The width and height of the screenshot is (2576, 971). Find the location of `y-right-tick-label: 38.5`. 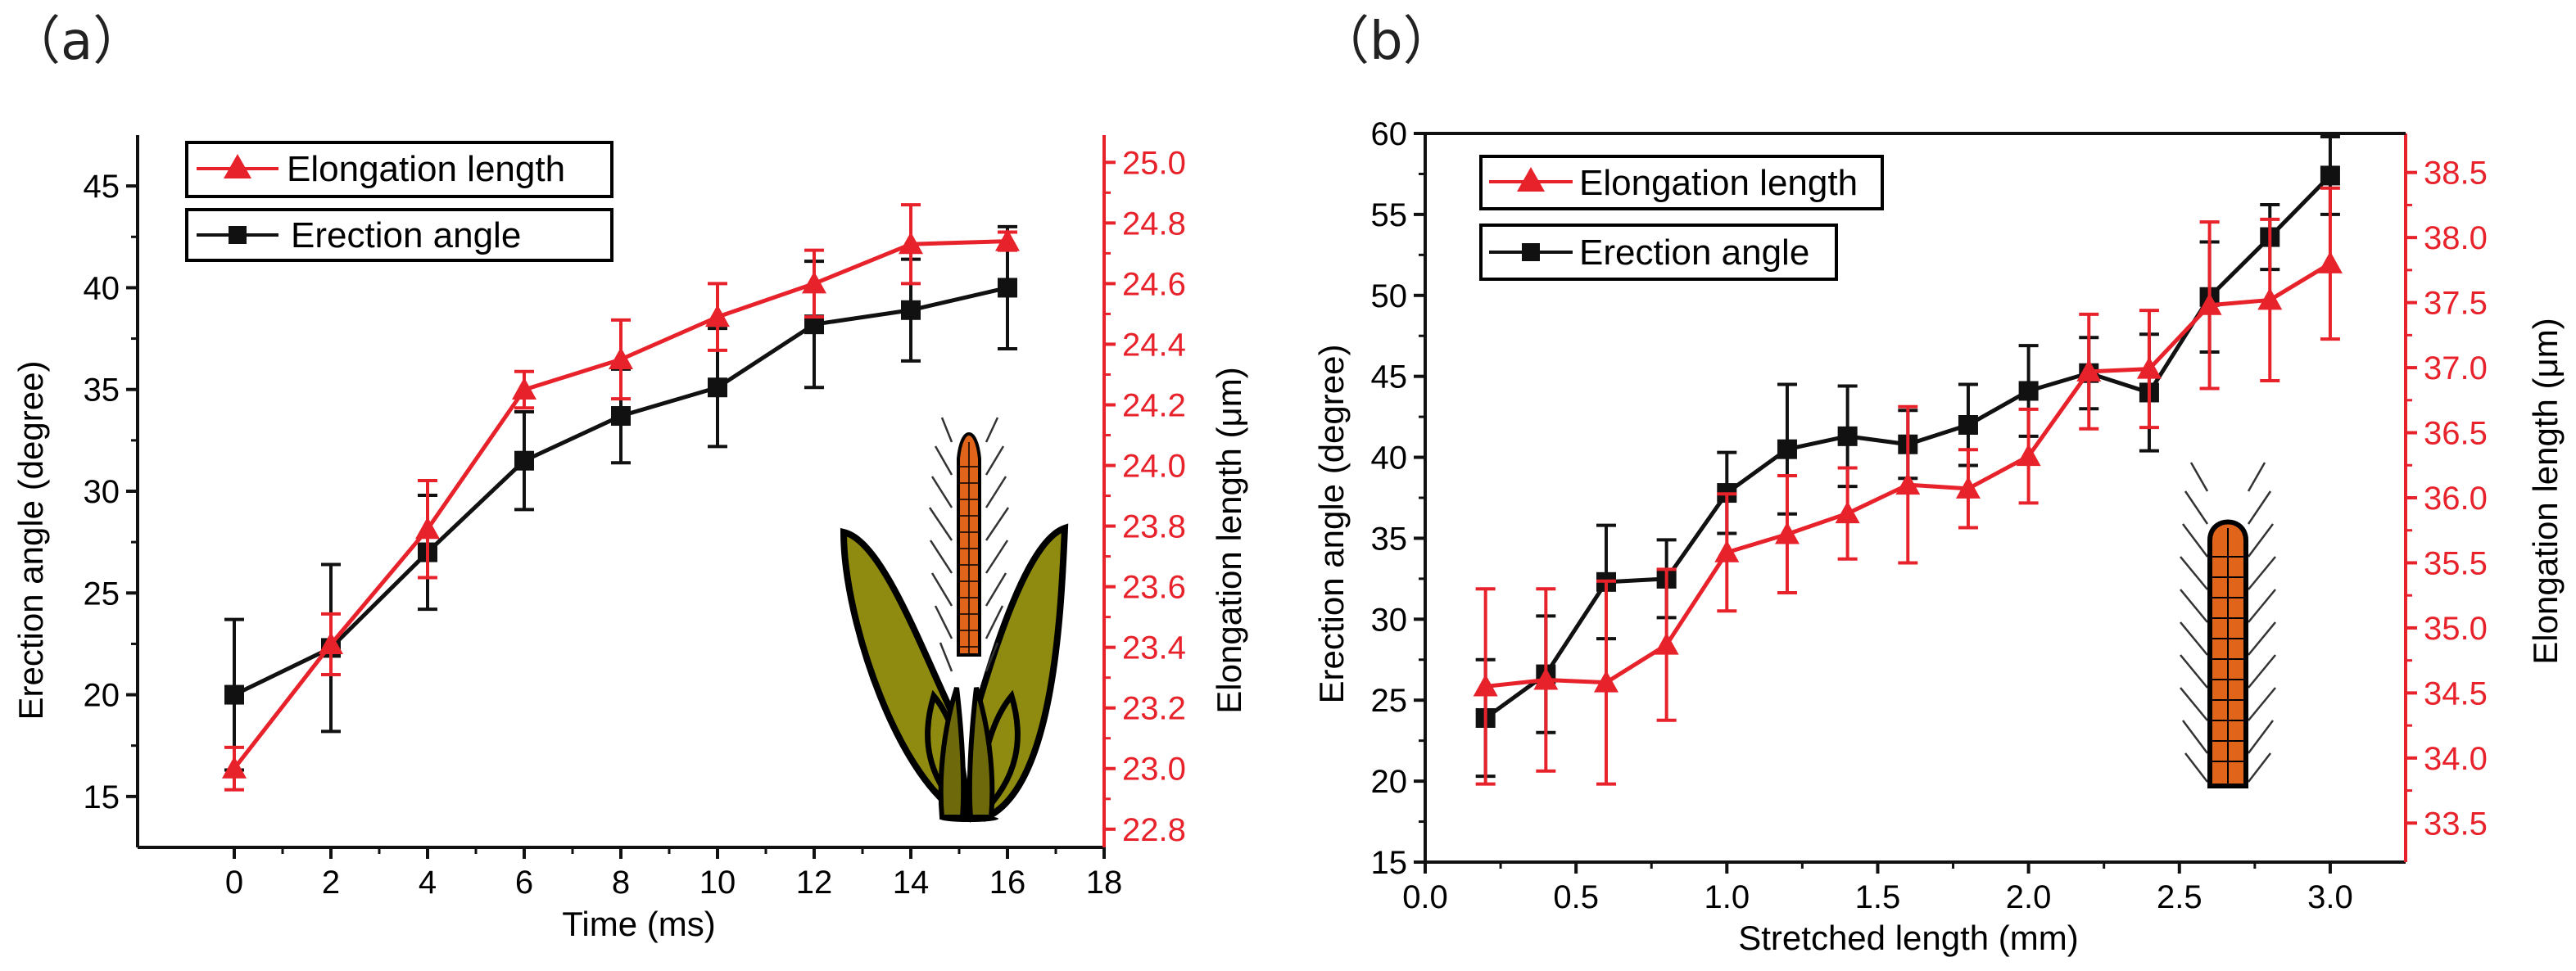

y-right-tick-label: 38.5 is located at coordinates (2456, 174).